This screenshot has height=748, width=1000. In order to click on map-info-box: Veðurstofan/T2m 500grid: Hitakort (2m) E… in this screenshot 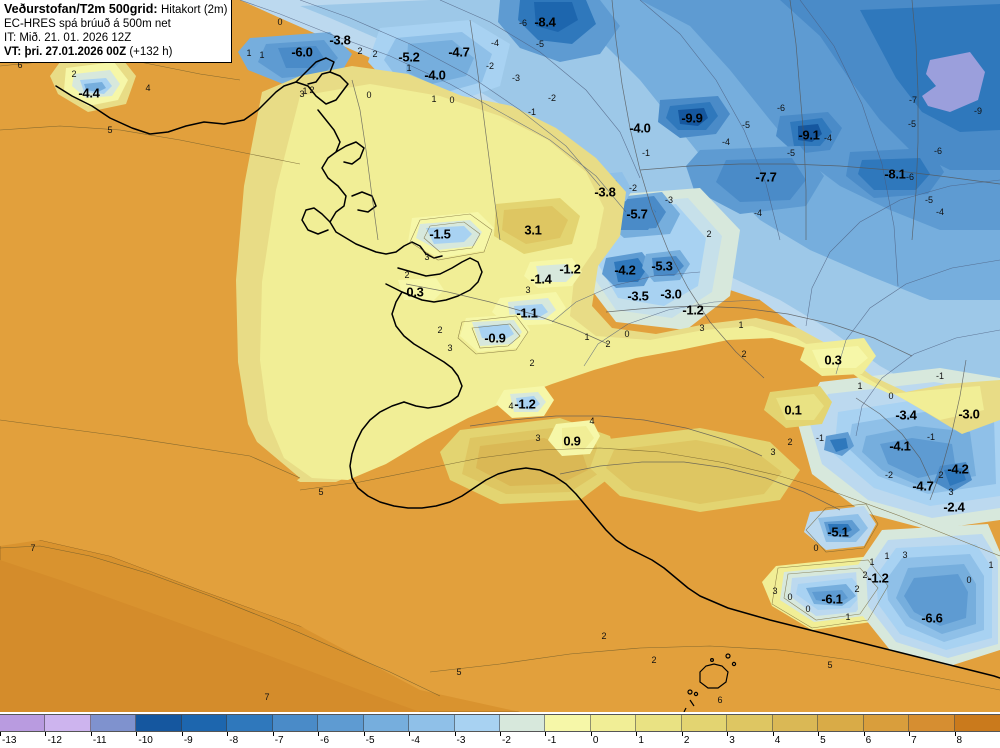, I will do `click(116, 32)`.